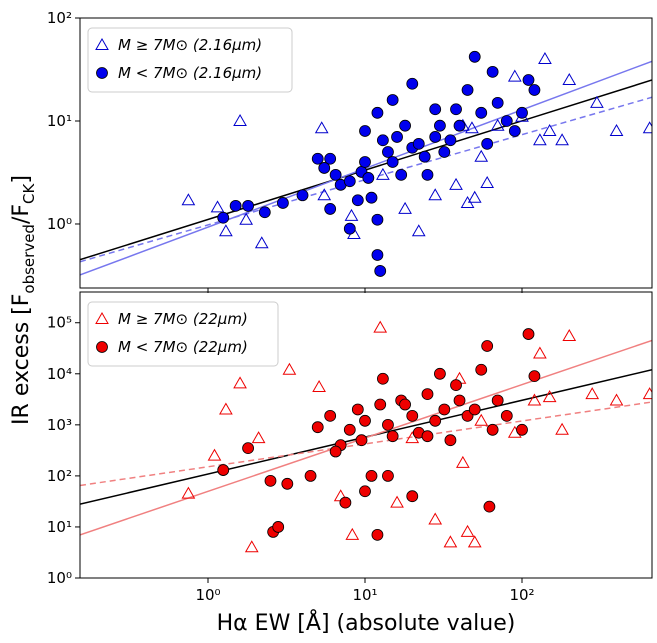 The width and height of the screenshot is (657, 643). What do you see at coordinates (21, 214) in the screenshot?
I see `y-label-part: /F` at bounding box center [21, 214].